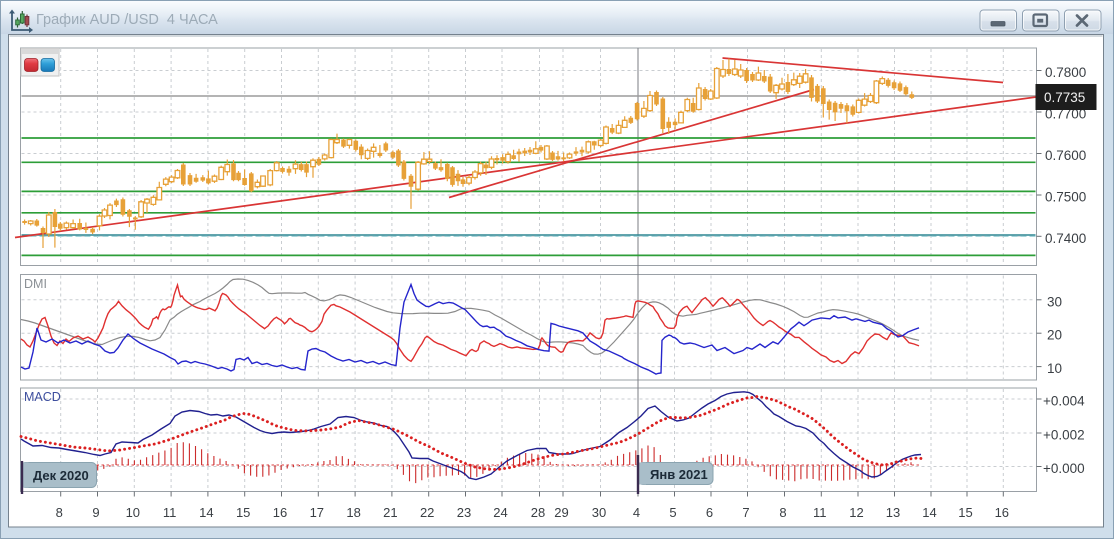 The height and width of the screenshot is (539, 1114). What do you see at coordinates (127, 20) in the screenshot?
I see `svg-text: График AUD /USD 4 ЧАСА` at bounding box center [127, 20].